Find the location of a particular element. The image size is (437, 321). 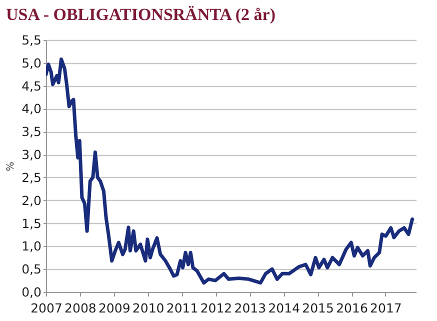

x-tick-label: 2017 is located at coordinates (386, 308).